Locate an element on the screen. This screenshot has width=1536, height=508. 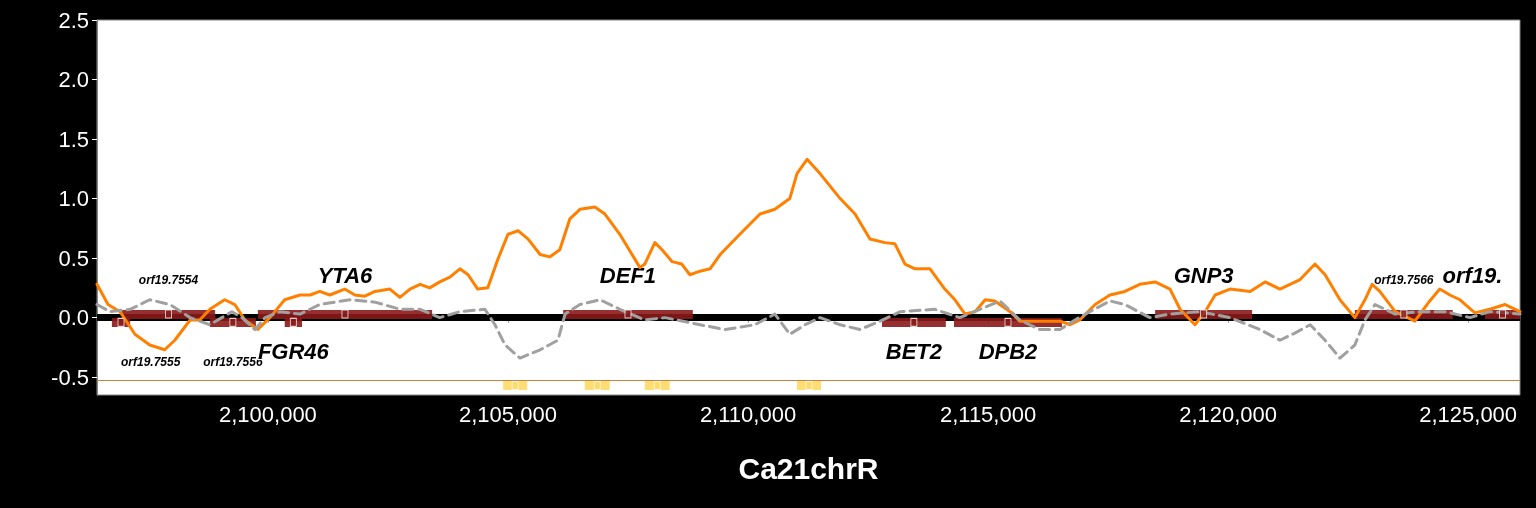
x-tick-label: 2,120,000 is located at coordinates (1228, 414).